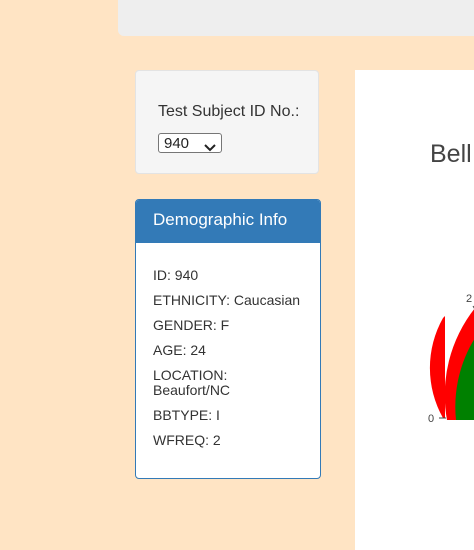  Describe the element at coordinates (227, 300) in the screenshot. I see `demographic-row: ETHNICITY: Caucasian` at that location.